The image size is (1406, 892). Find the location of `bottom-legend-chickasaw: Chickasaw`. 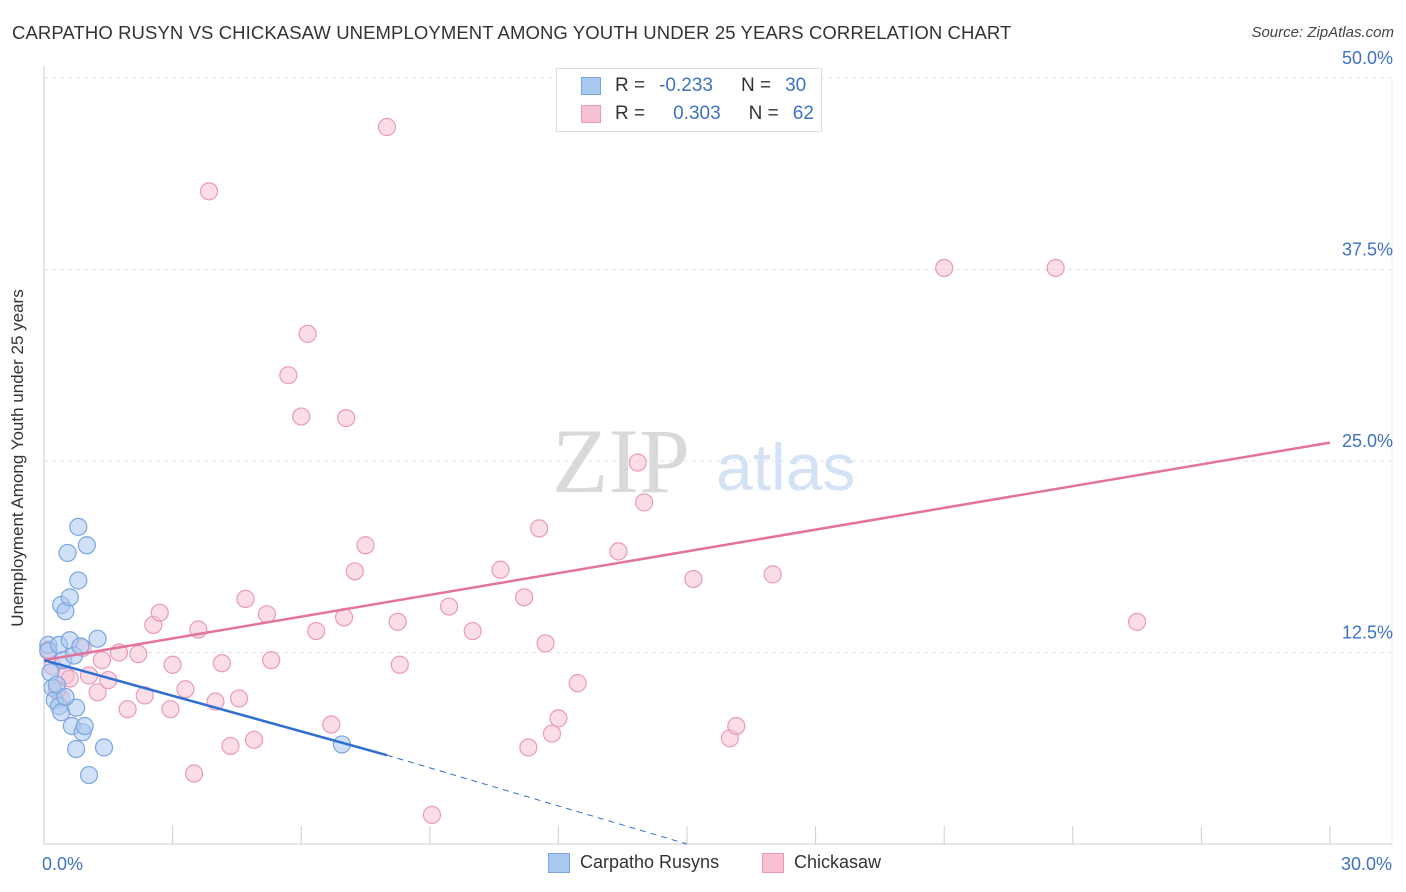

bottom-legend-chickasaw: Chickasaw is located at coordinates (821, 862).